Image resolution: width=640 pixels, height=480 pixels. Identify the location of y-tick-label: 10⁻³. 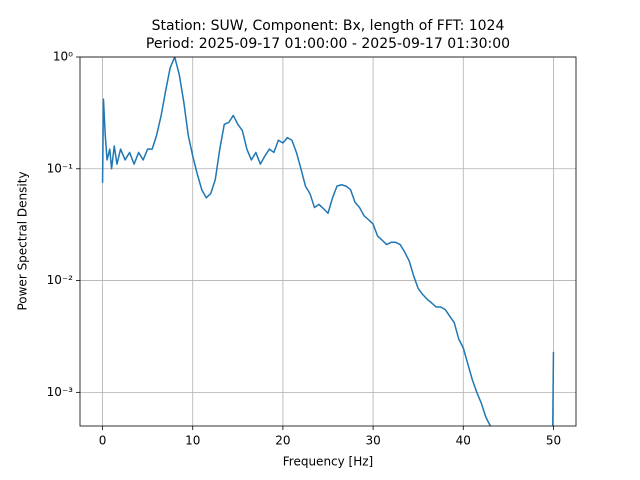
(60, 392).